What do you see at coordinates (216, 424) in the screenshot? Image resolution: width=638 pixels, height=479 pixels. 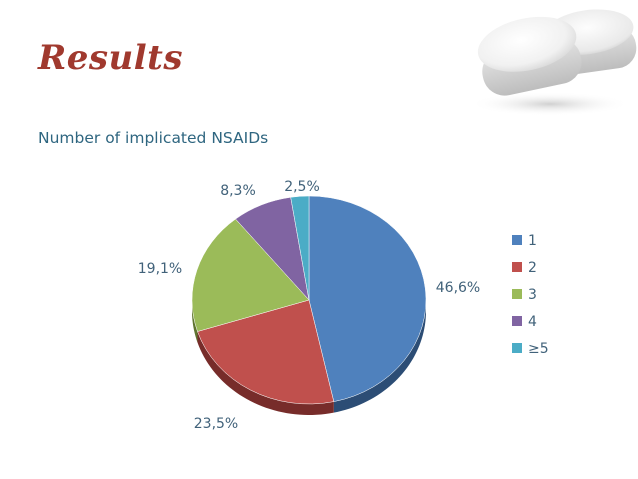 I see `data-label-2: 23,5%` at bounding box center [216, 424].